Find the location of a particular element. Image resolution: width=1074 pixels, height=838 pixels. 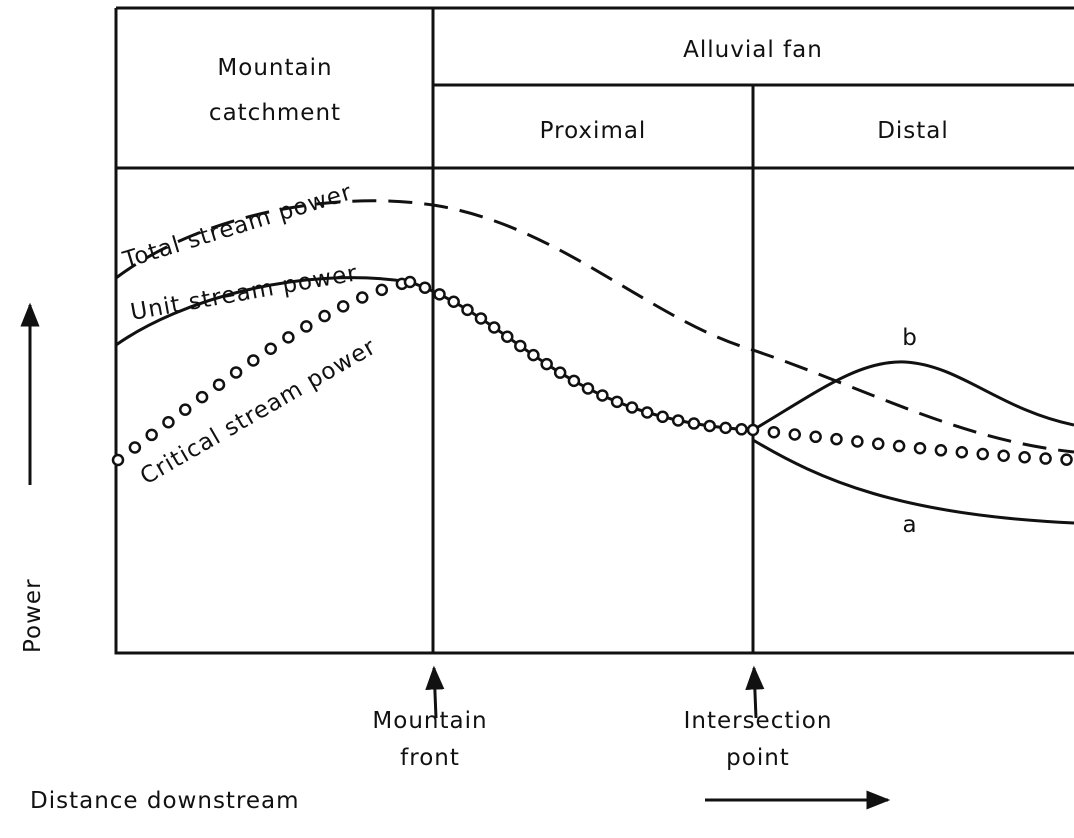

header-distal: Distal is located at coordinates (913, 131).